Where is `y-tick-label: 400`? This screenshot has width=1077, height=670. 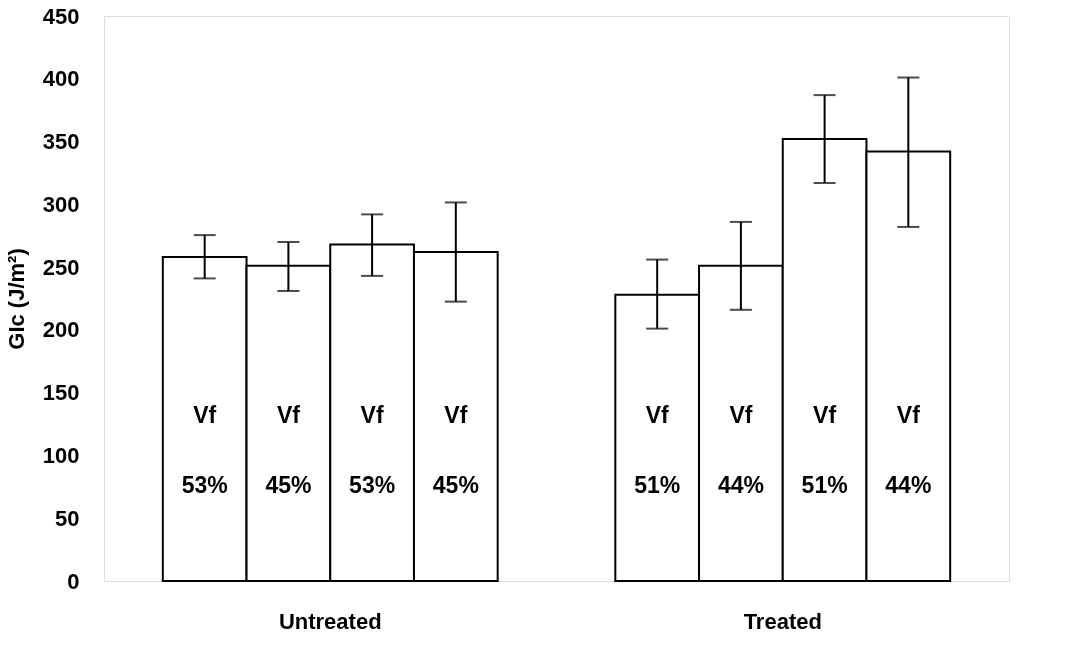 y-tick-label: 400 is located at coordinates (61, 79).